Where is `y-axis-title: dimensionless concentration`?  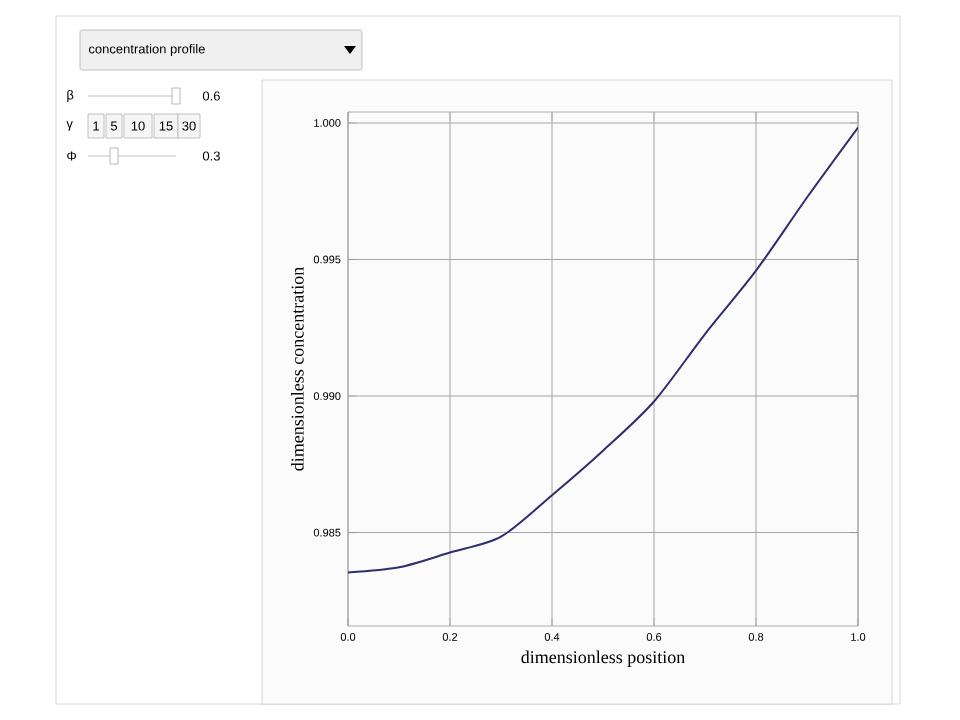 y-axis-title: dimensionless concentration is located at coordinates (297, 369).